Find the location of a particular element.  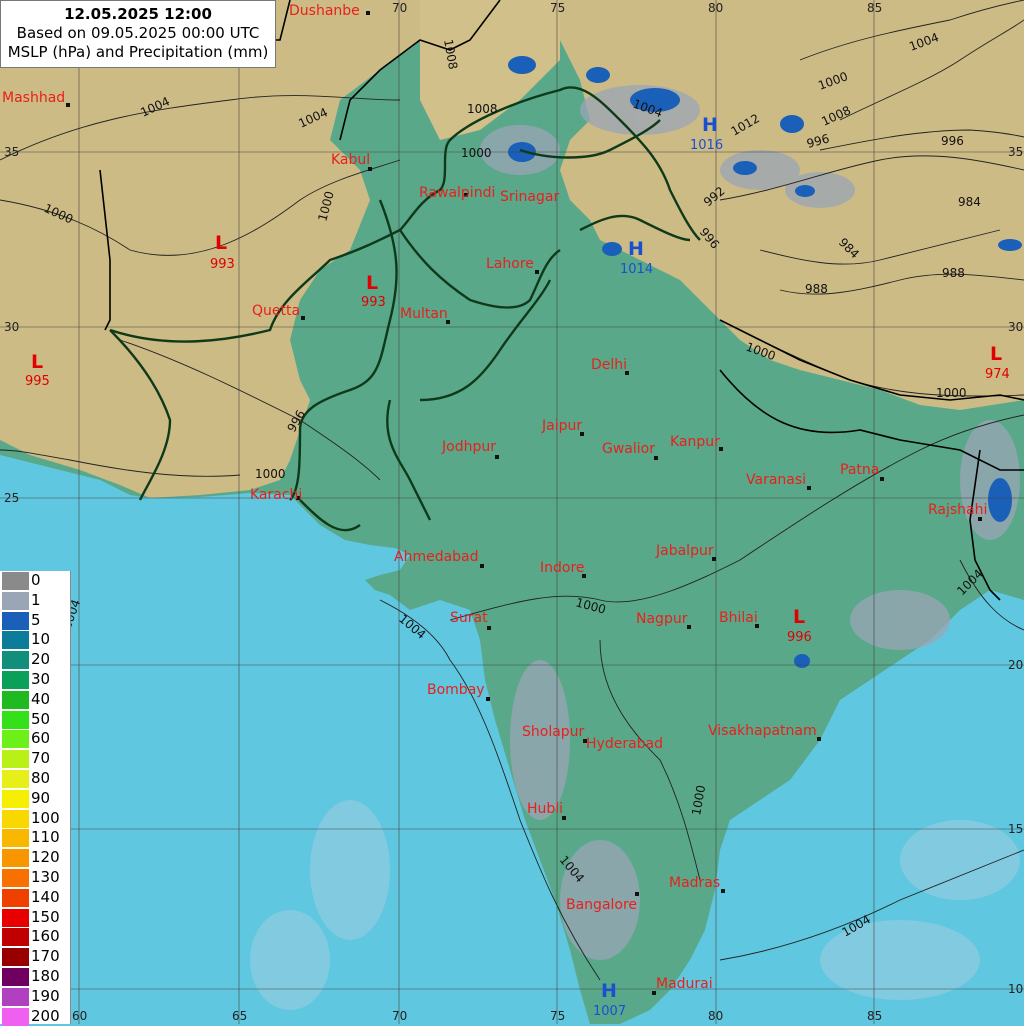

legend-row: 160 is located at coordinates (35, 937).